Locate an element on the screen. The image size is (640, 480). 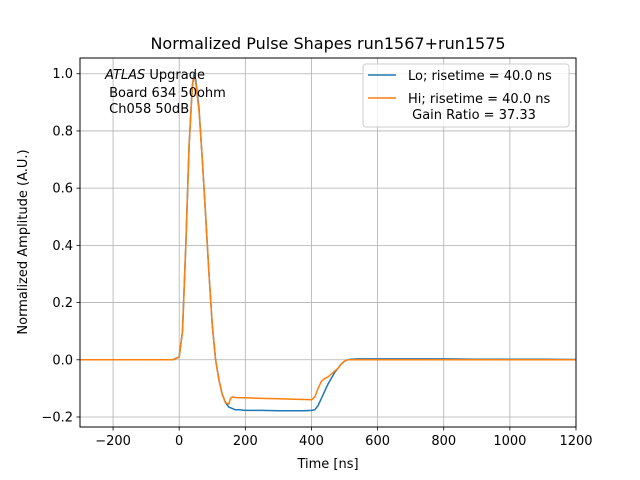
annotation-line-2: Board 634 50ohm is located at coordinates (165, 93).